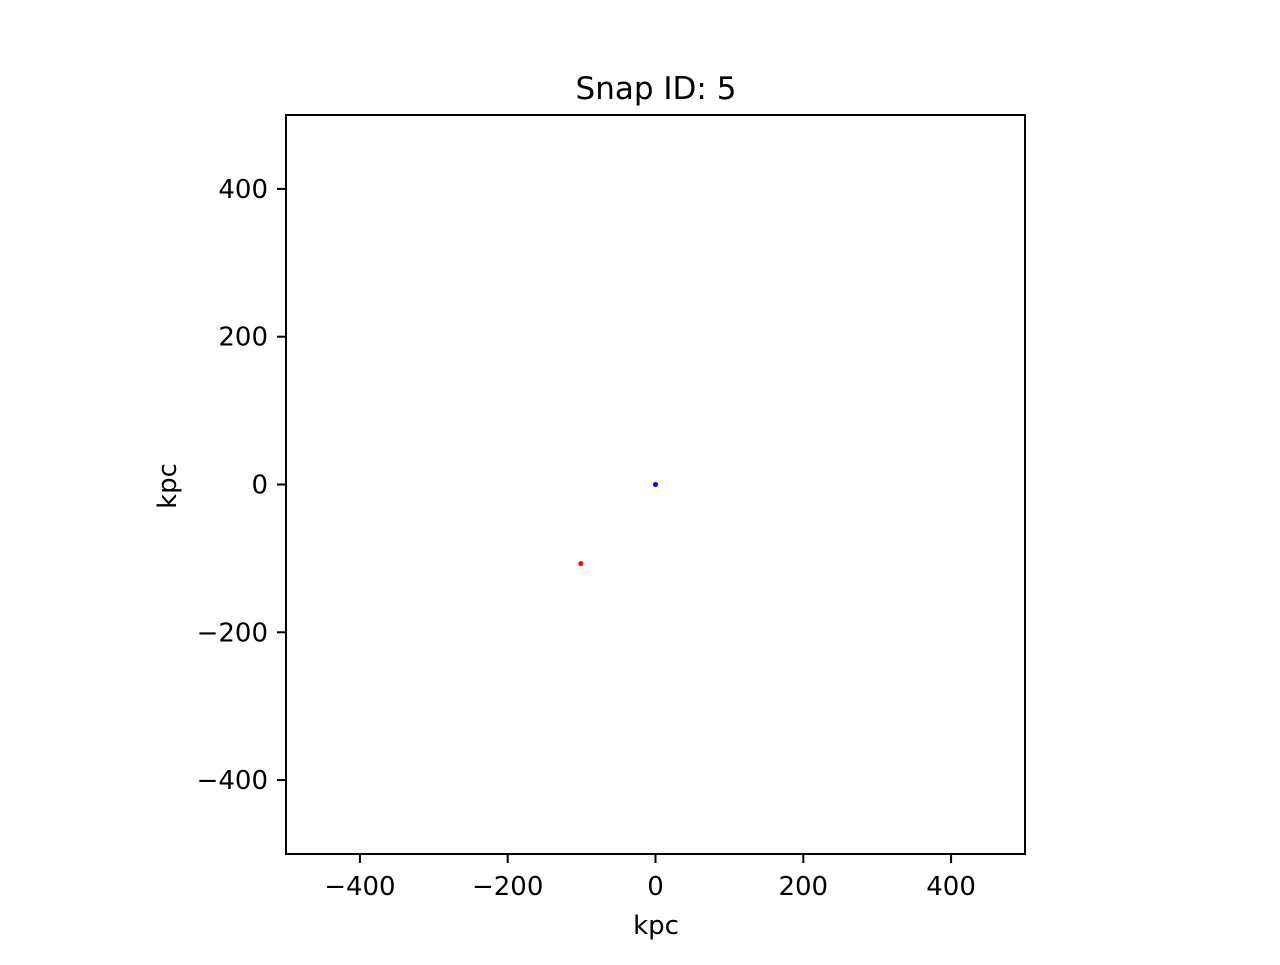 The height and width of the screenshot is (965, 1280). What do you see at coordinates (803, 887) in the screenshot?
I see `x-tick-label: 200` at bounding box center [803, 887].